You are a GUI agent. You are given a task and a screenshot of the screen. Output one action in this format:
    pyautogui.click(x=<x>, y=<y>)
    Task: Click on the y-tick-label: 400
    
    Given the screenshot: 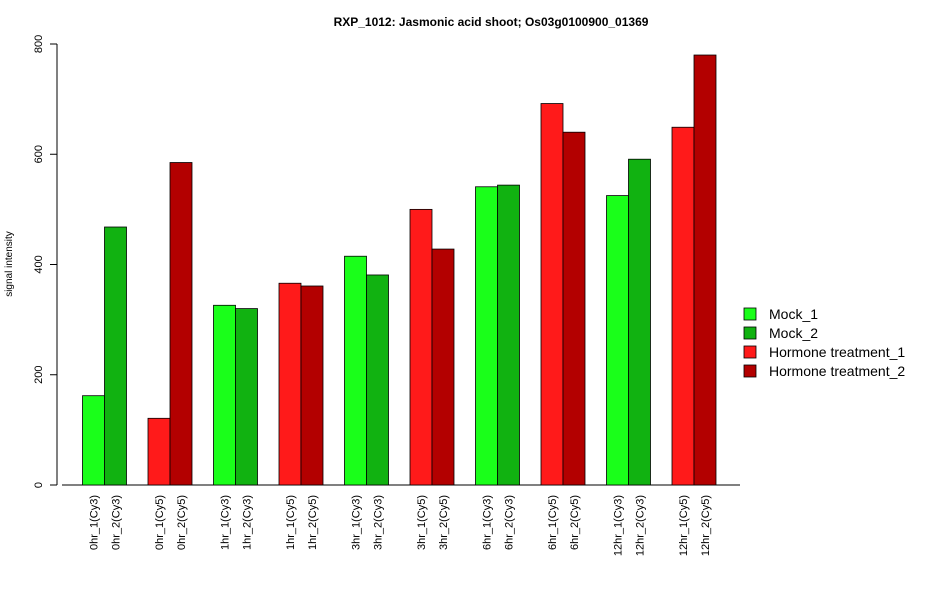 What is the action you would take?
    pyautogui.click(x=39, y=264)
    